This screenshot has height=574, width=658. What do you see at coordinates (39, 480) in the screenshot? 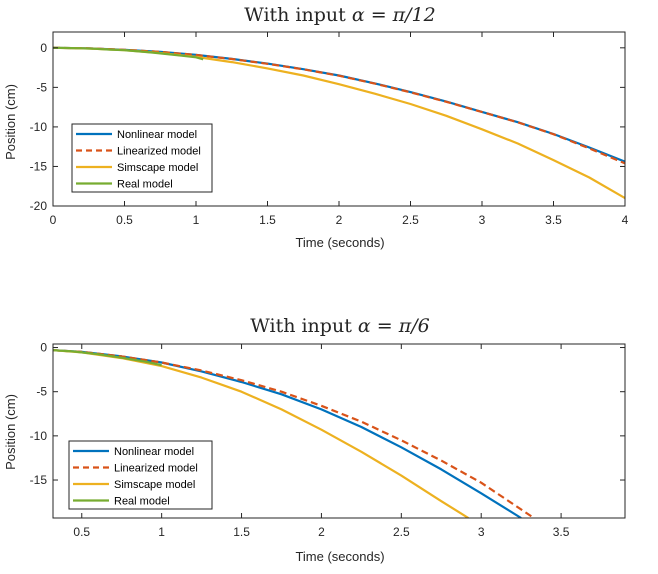
I see `y-tick-label-bottom: -15` at bounding box center [39, 480].